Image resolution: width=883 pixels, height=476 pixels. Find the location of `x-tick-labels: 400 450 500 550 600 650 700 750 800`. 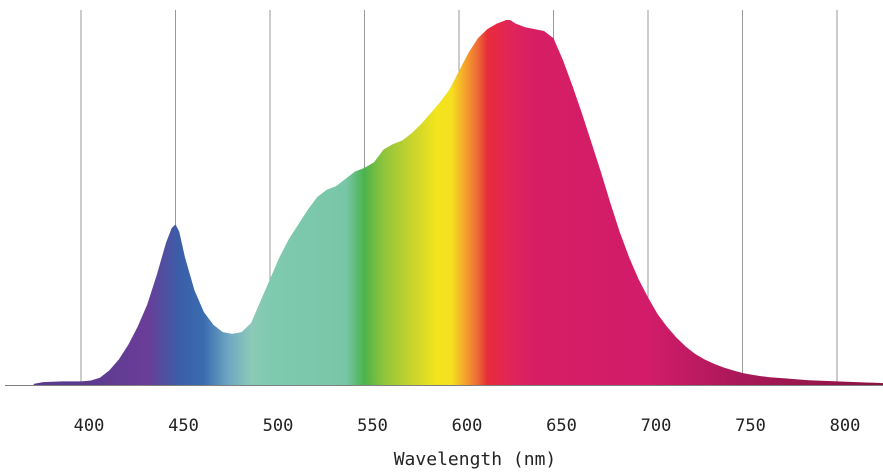

x-tick-labels: 400 450 500 550 600 650 700 750 800 is located at coordinates (467, 426).